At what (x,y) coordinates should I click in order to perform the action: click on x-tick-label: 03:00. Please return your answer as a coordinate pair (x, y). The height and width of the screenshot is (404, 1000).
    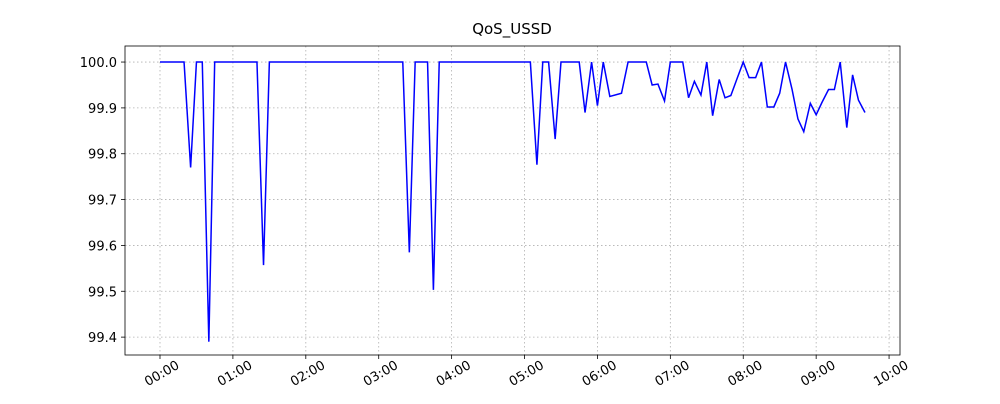
    Looking at the image, I should click on (381, 374).